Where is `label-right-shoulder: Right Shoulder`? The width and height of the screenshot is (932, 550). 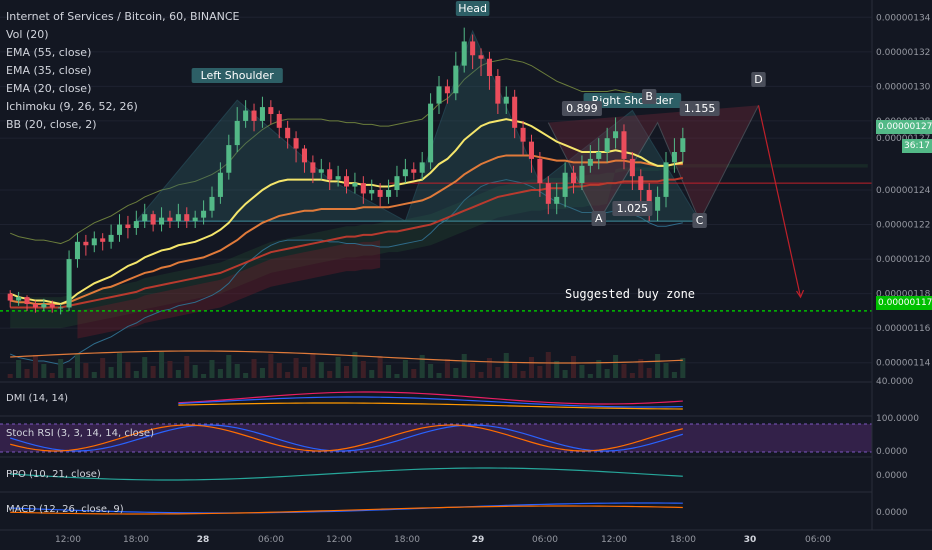
label-right-shoulder: Right Shoulder is located at coordinates (633, 100).